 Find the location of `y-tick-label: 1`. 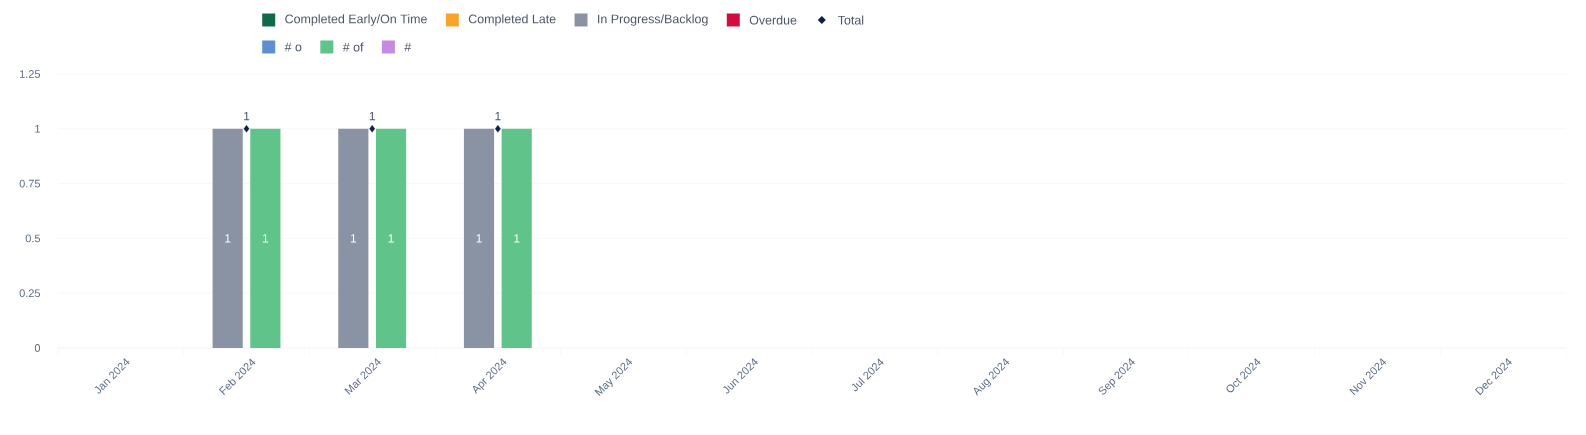

y-tick-label: 1 is located at coordinates (37, 129).